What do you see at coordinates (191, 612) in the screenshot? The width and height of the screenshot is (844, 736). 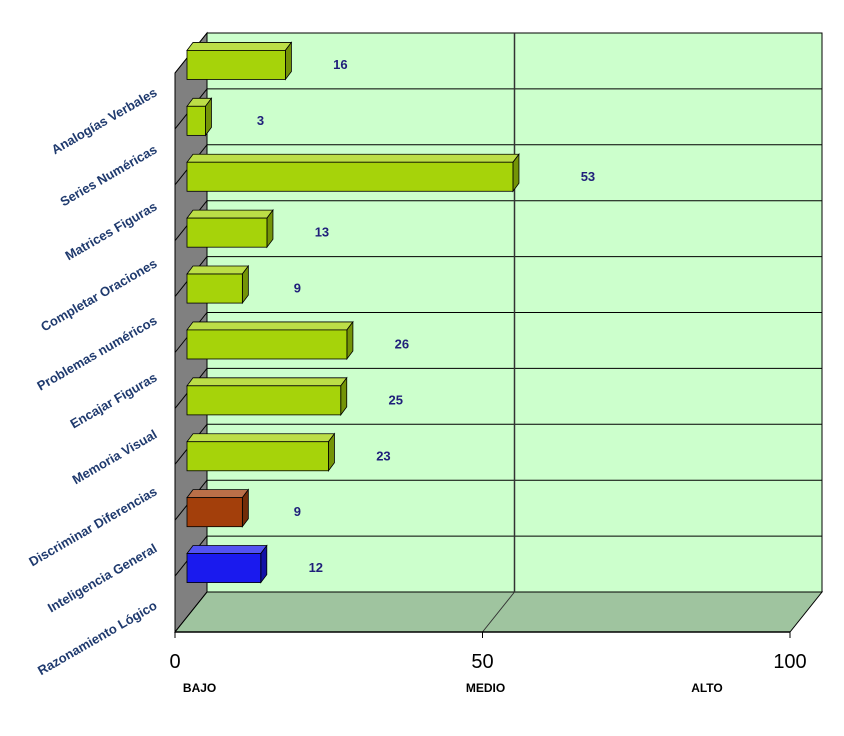 I see `gridline-side` at bounding box center [191, 612].